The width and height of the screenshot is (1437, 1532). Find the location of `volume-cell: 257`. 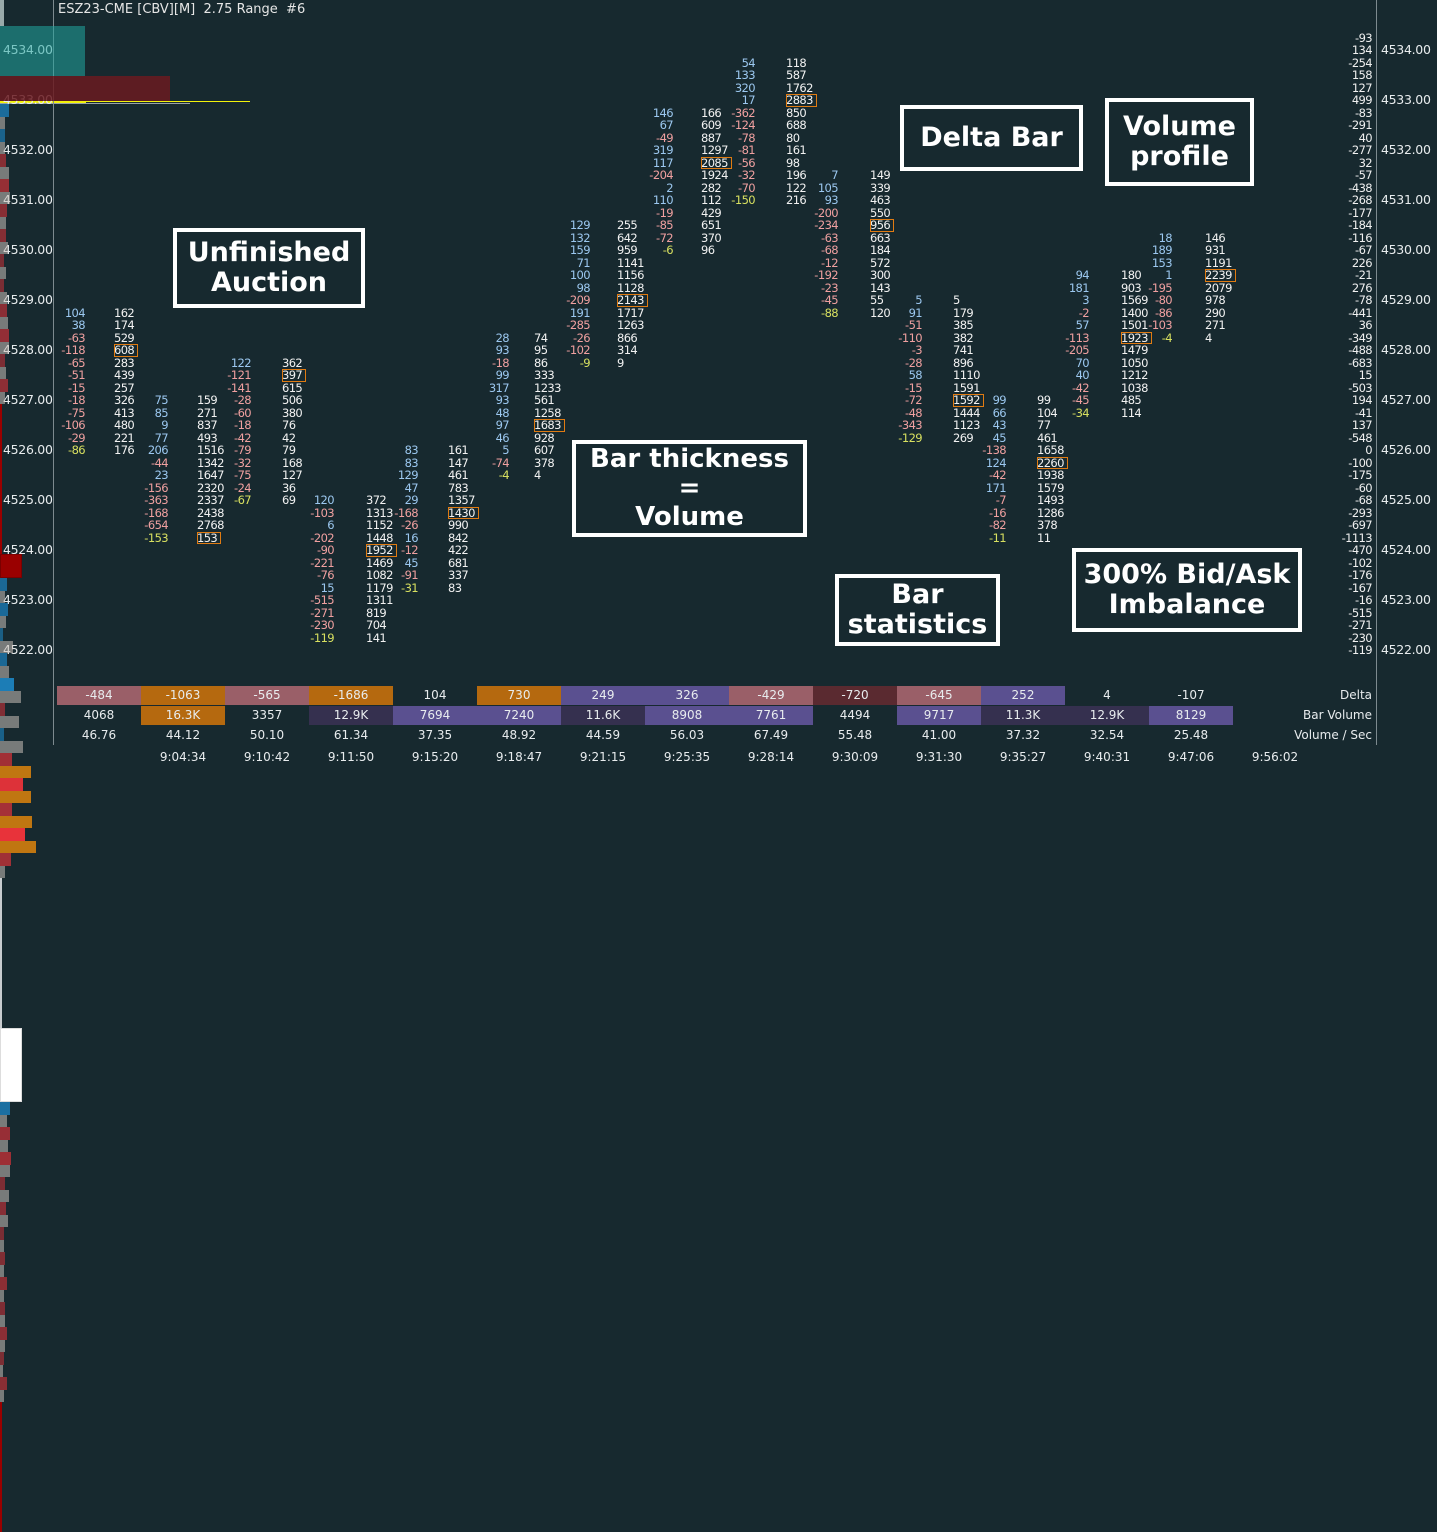

volume-cell: 257 is located at coordinates (124, 387).